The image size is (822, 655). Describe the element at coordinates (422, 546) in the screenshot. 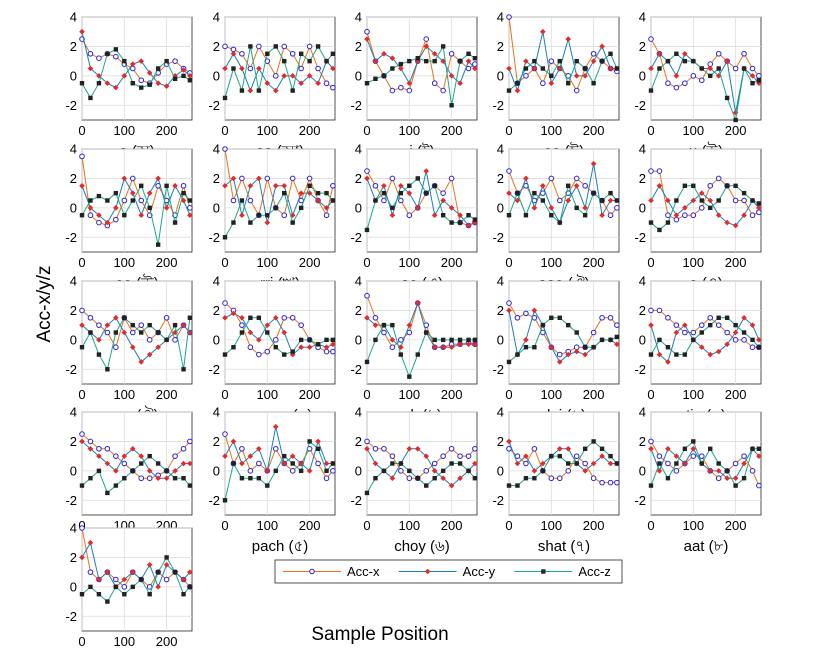

I see `panel-title: choy (৬)` at that location.